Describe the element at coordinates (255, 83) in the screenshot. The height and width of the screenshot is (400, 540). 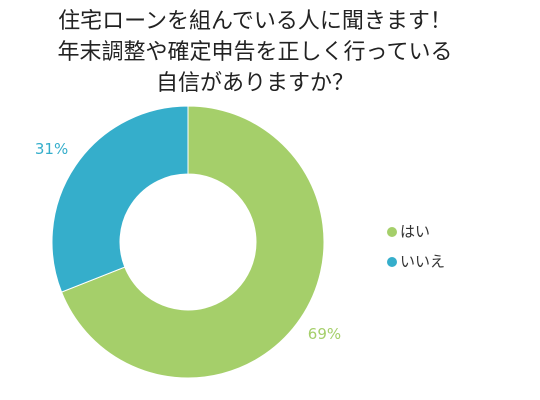
I see `chart-title: 自信がありますか？` at that location.